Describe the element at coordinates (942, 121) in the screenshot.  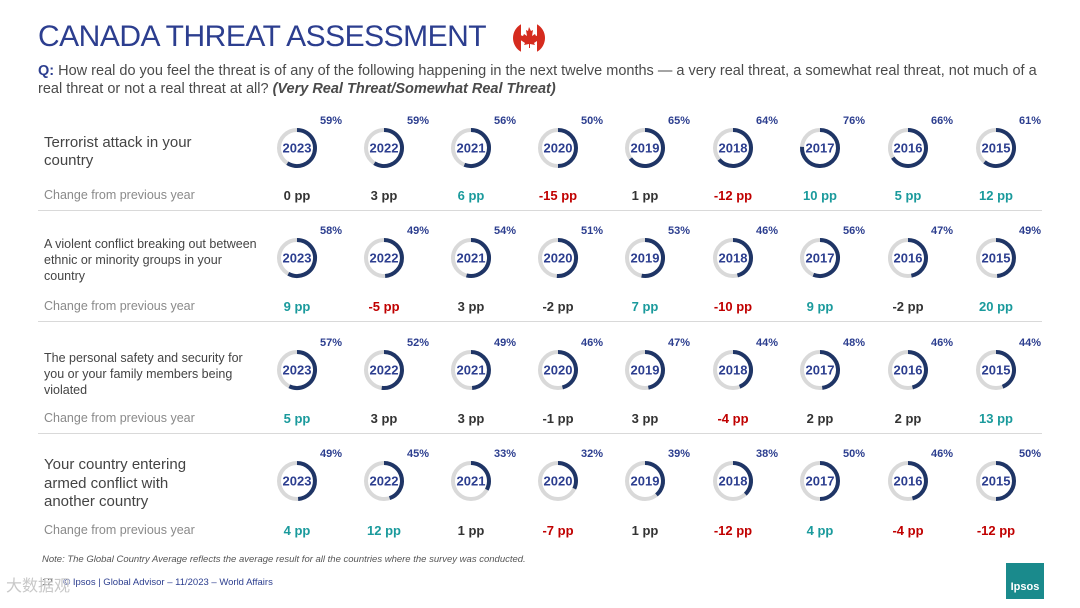
I see `percent-label: 66%` at that location.